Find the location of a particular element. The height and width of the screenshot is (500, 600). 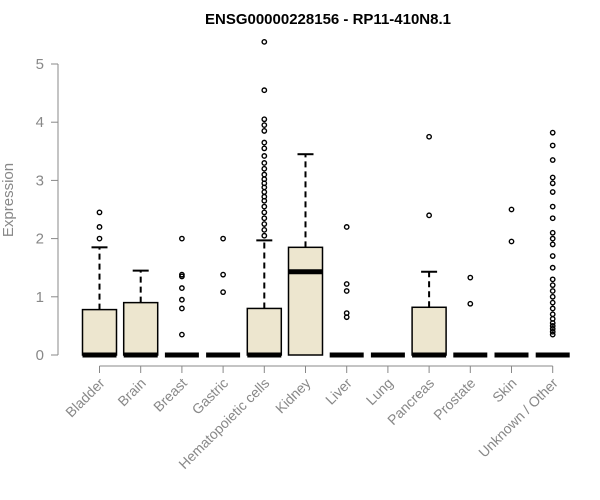

x-tick-label: Breast is located at coordinates (170, 395).